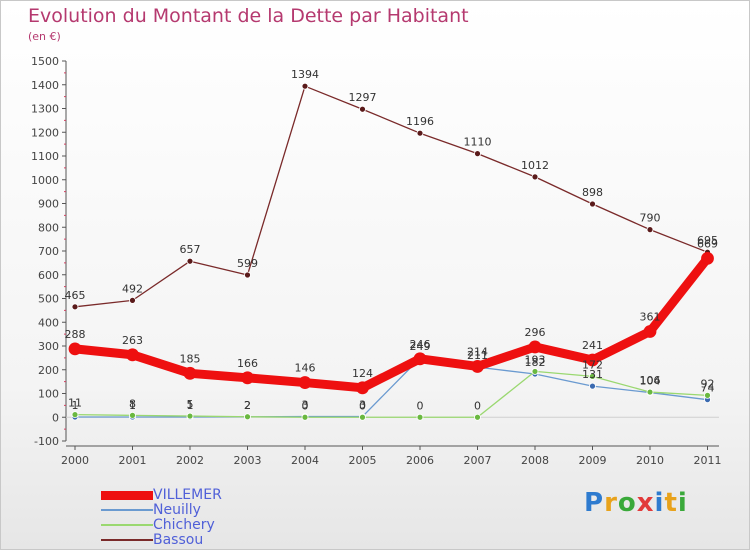  What do you see at coordinates (48, 346) in the screenshot?
I see `y-tick-label: 300` at bounding box center [48, 346].